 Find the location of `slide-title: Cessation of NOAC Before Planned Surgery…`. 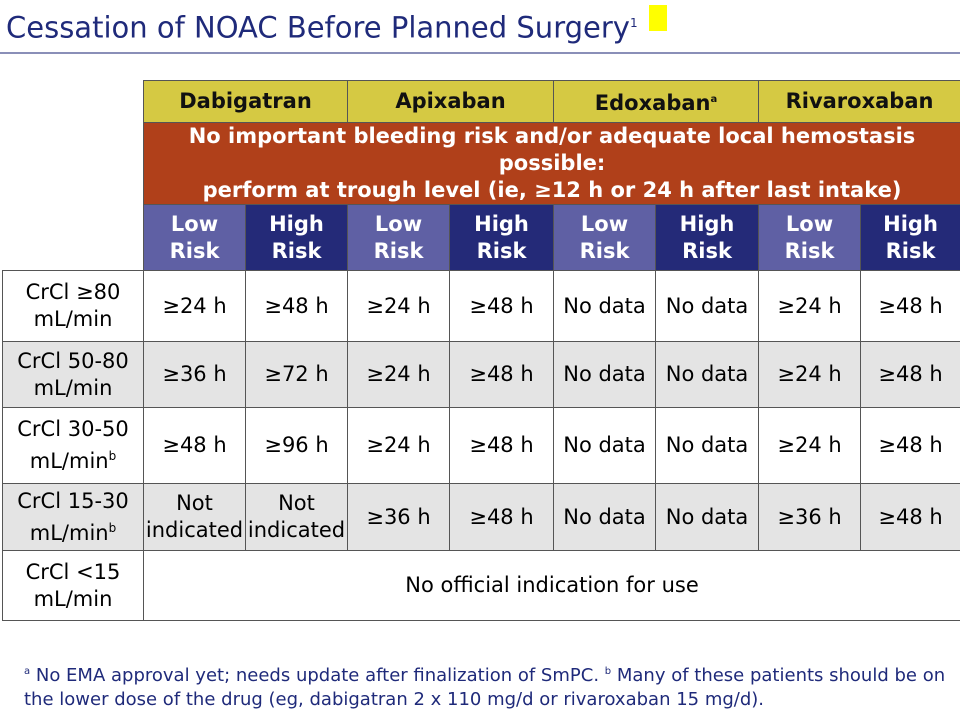

slide-title: Cessation of NOAC Before Planned Surgery… is located at coordinates (476, 25).